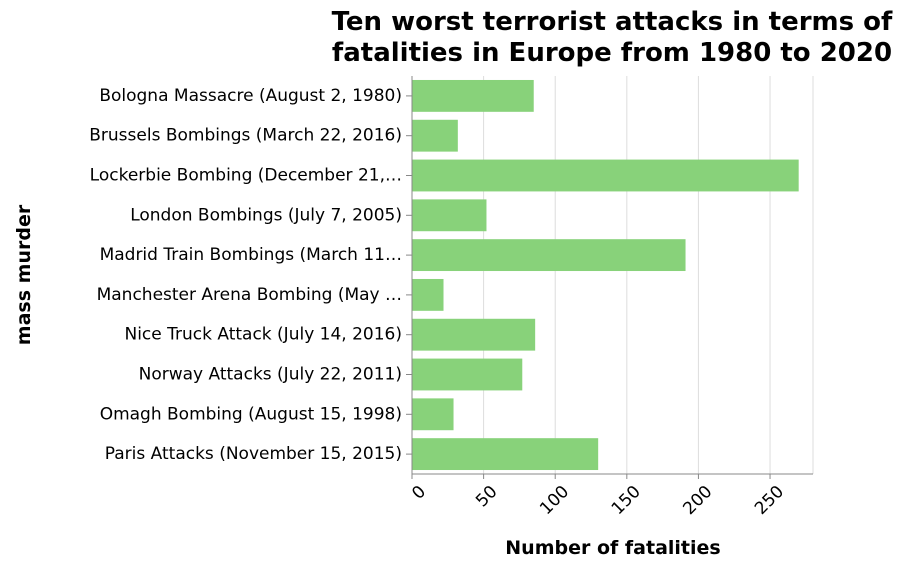  Describe the element at coordinates (253, 454) in the screenshot. I see `y-tick-label: Paris Attacks (November 15, 2015)` at that location.